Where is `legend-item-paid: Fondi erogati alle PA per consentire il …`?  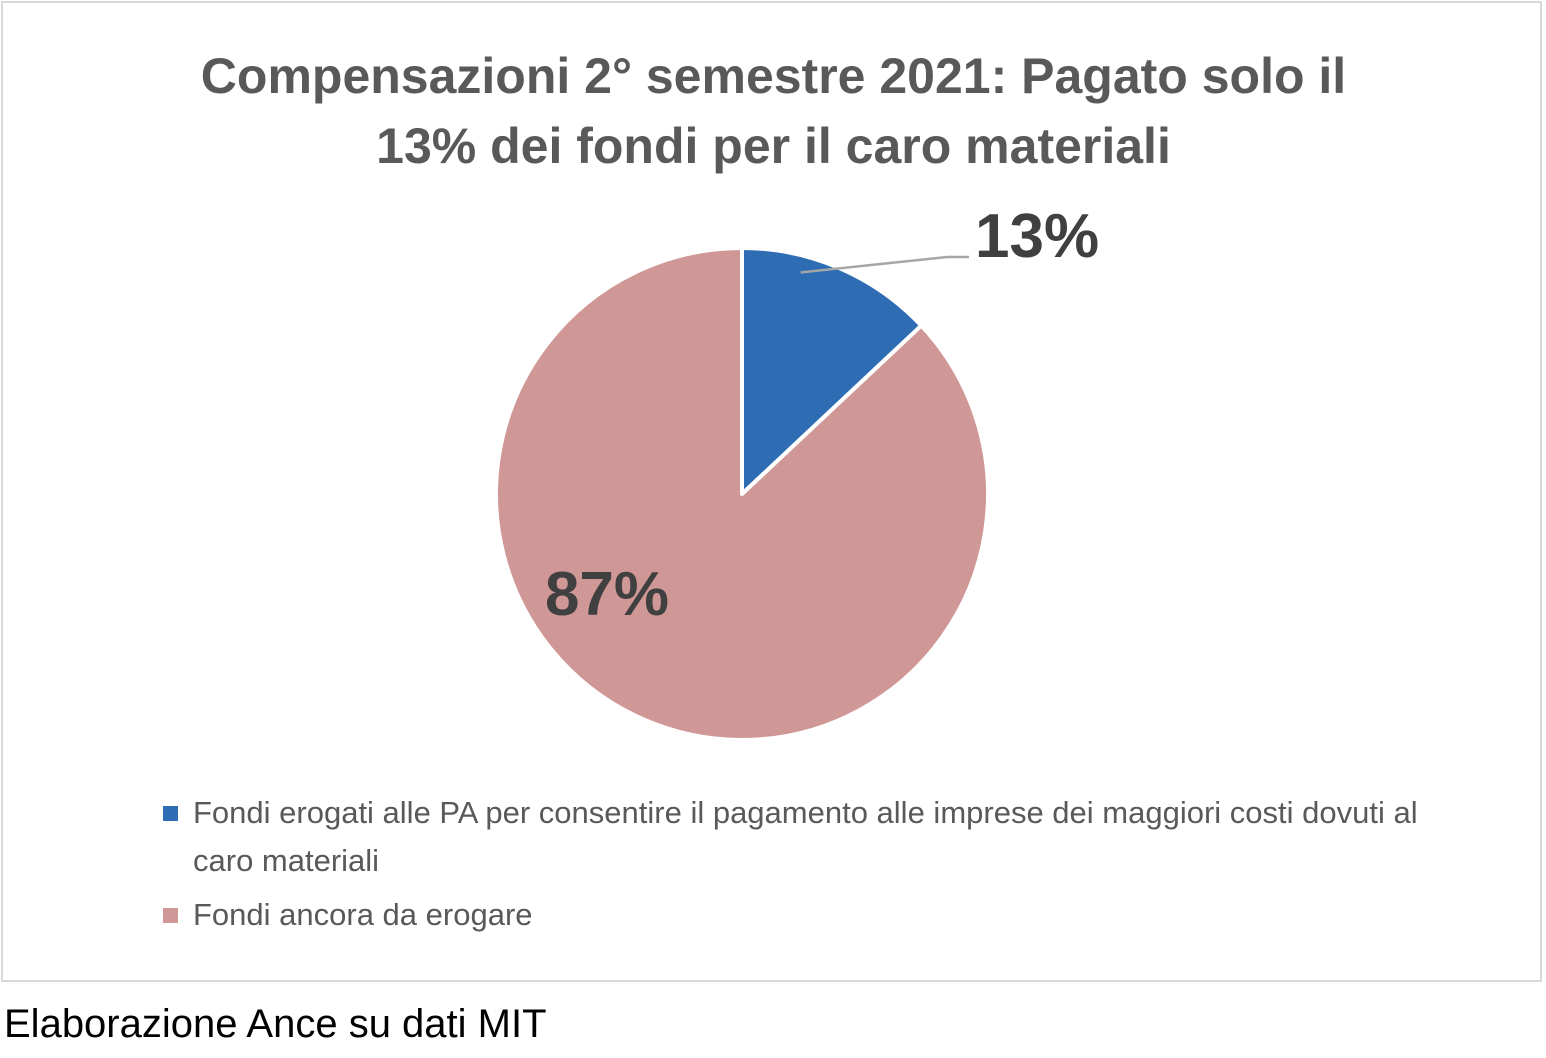 legend-item-paid: Fondi erogati alle PA per consentire il … is located at coordinates (823, 837).